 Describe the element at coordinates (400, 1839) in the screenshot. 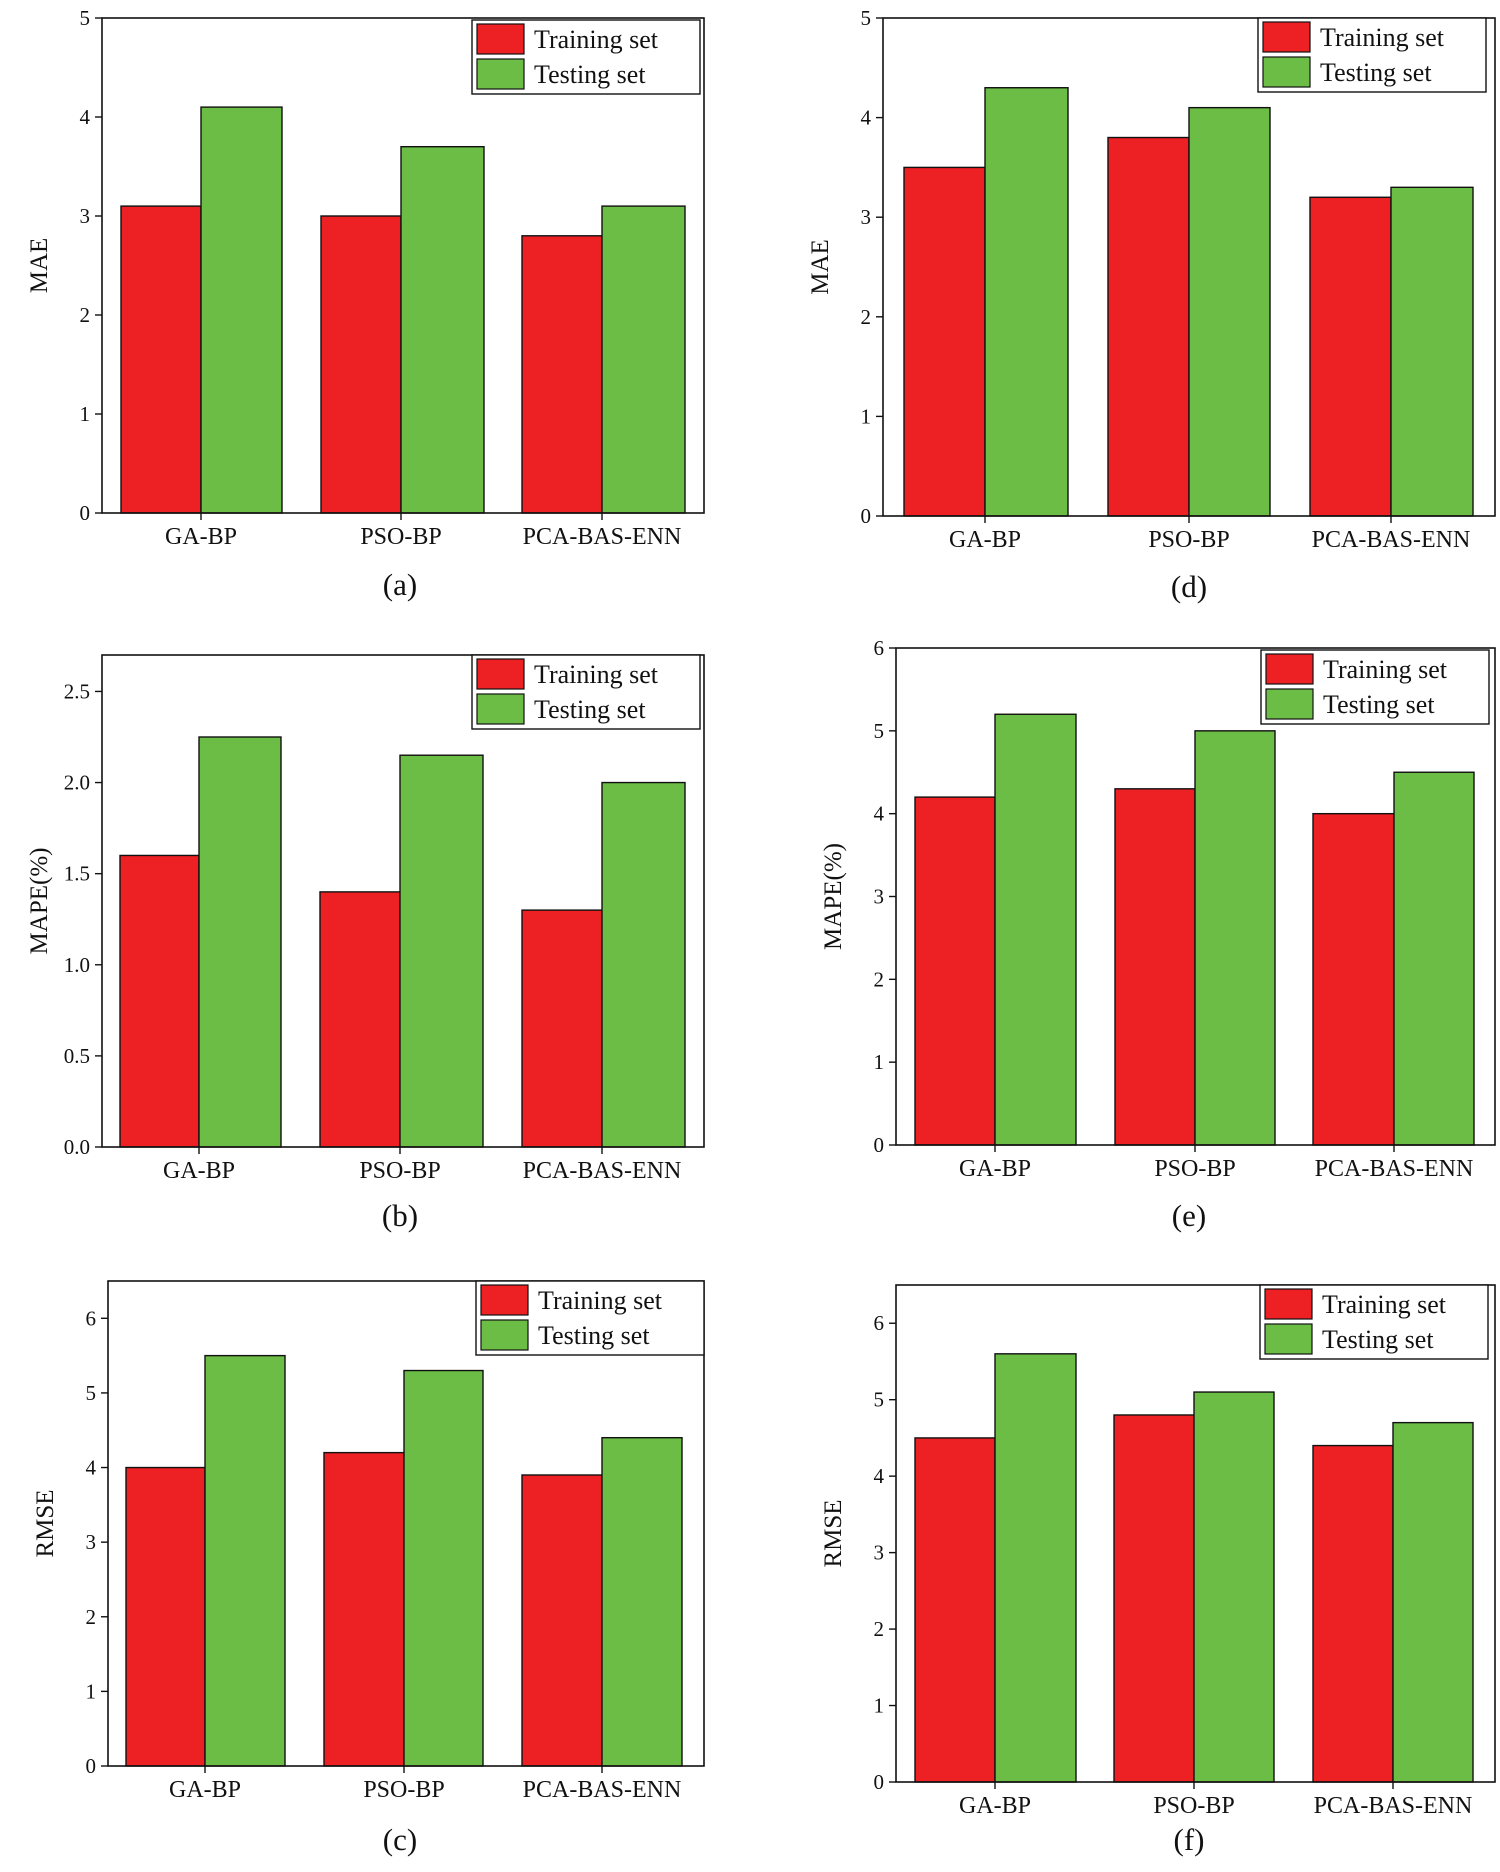

I see `panel-label: (c)` at that location.